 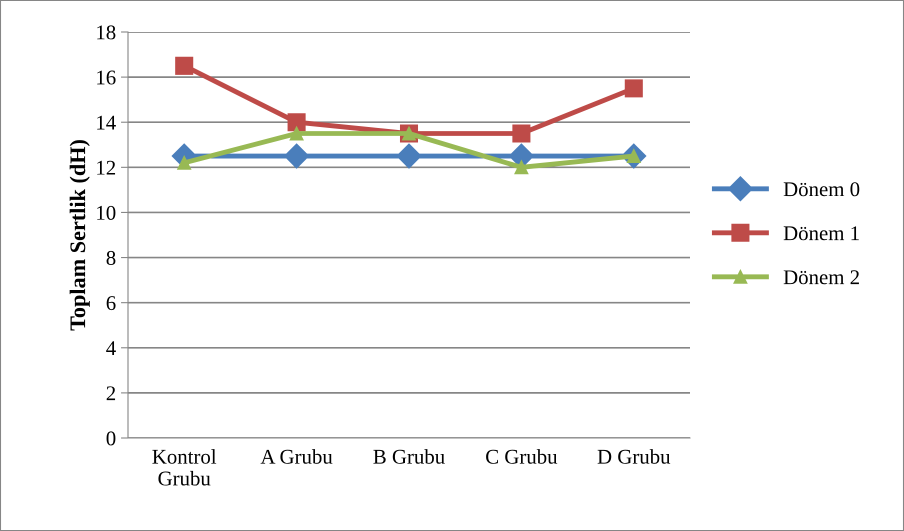 I want to click on x-tick-label: C Grubu, so click(x=522, y=456).